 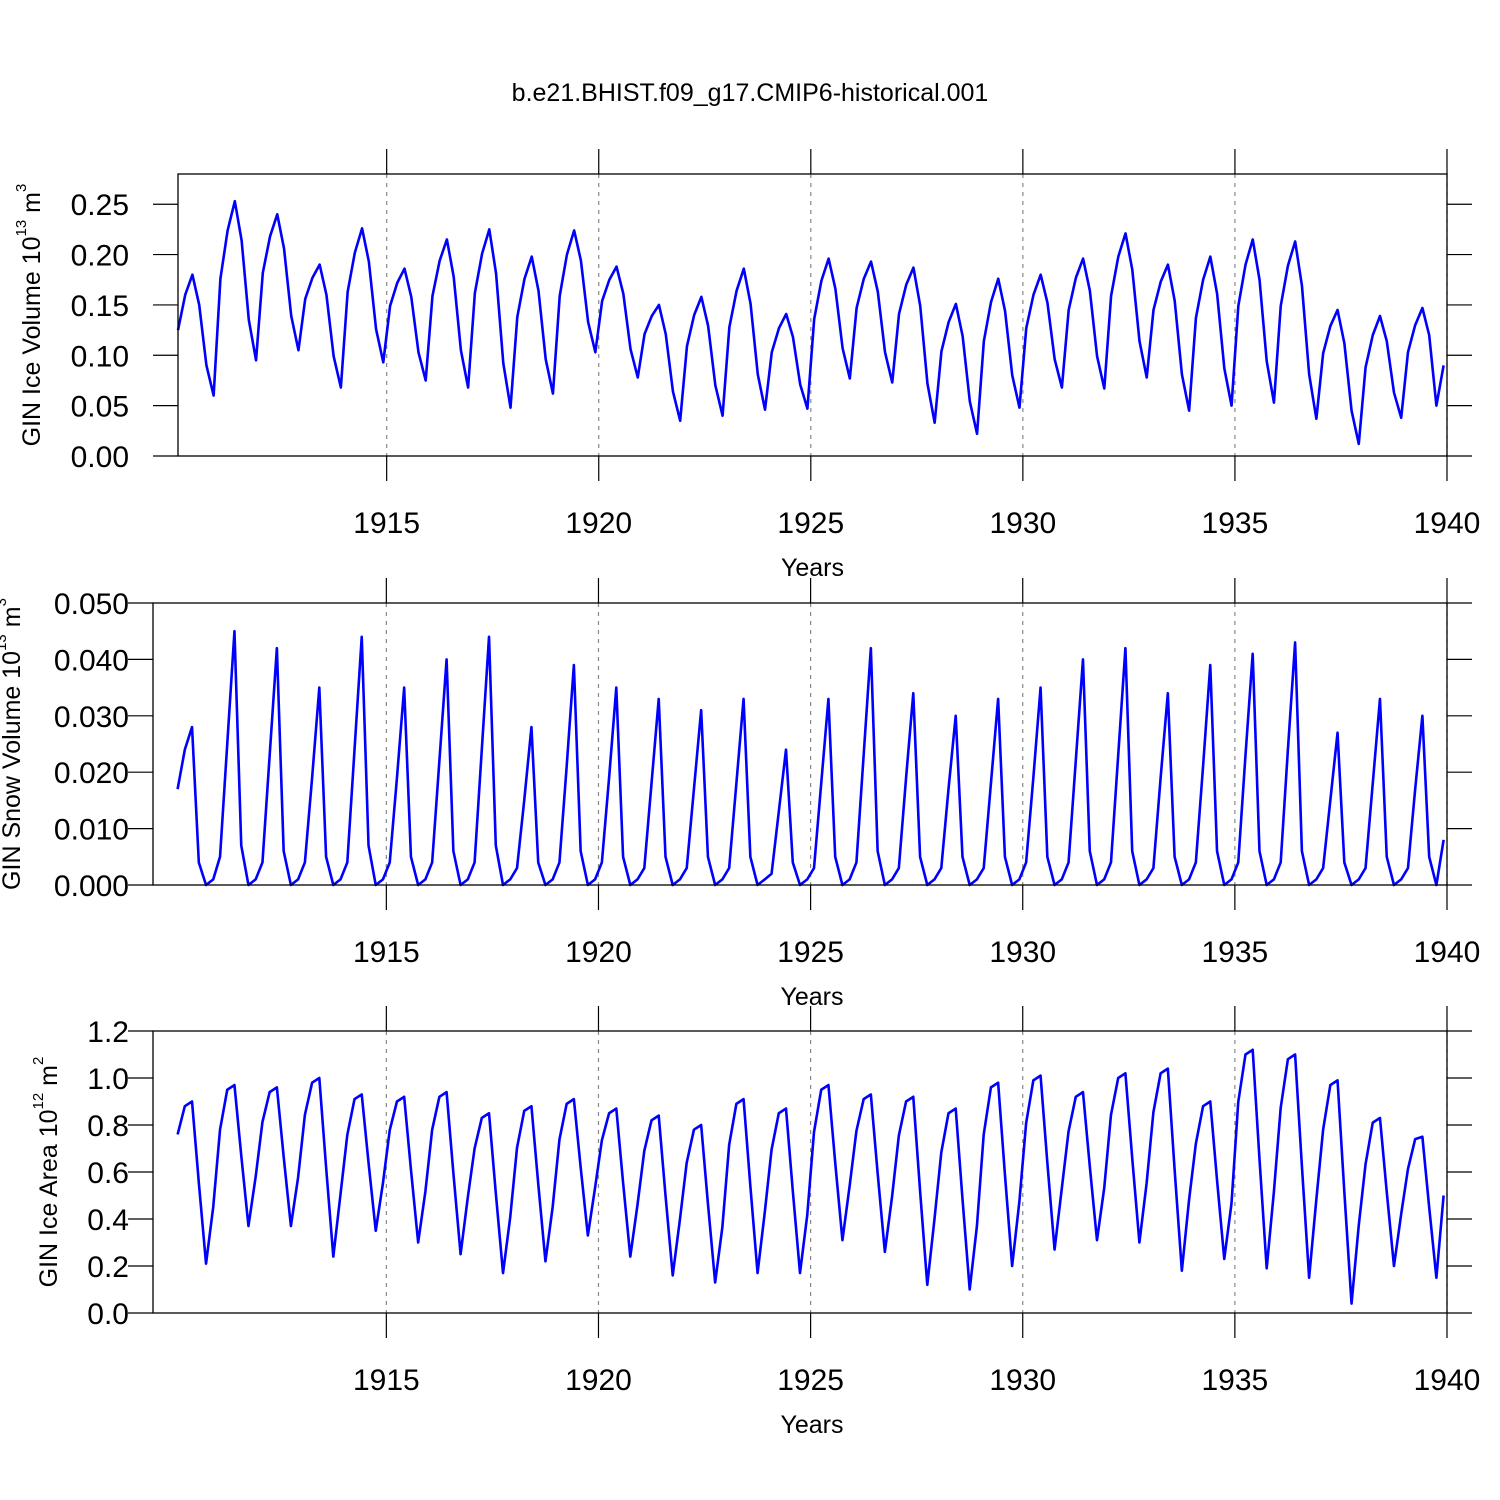 What do you see at coordinates (100, 205) in the screenshot?
I see `y-tick-label: 0.25` at bounding box center [100, 205].